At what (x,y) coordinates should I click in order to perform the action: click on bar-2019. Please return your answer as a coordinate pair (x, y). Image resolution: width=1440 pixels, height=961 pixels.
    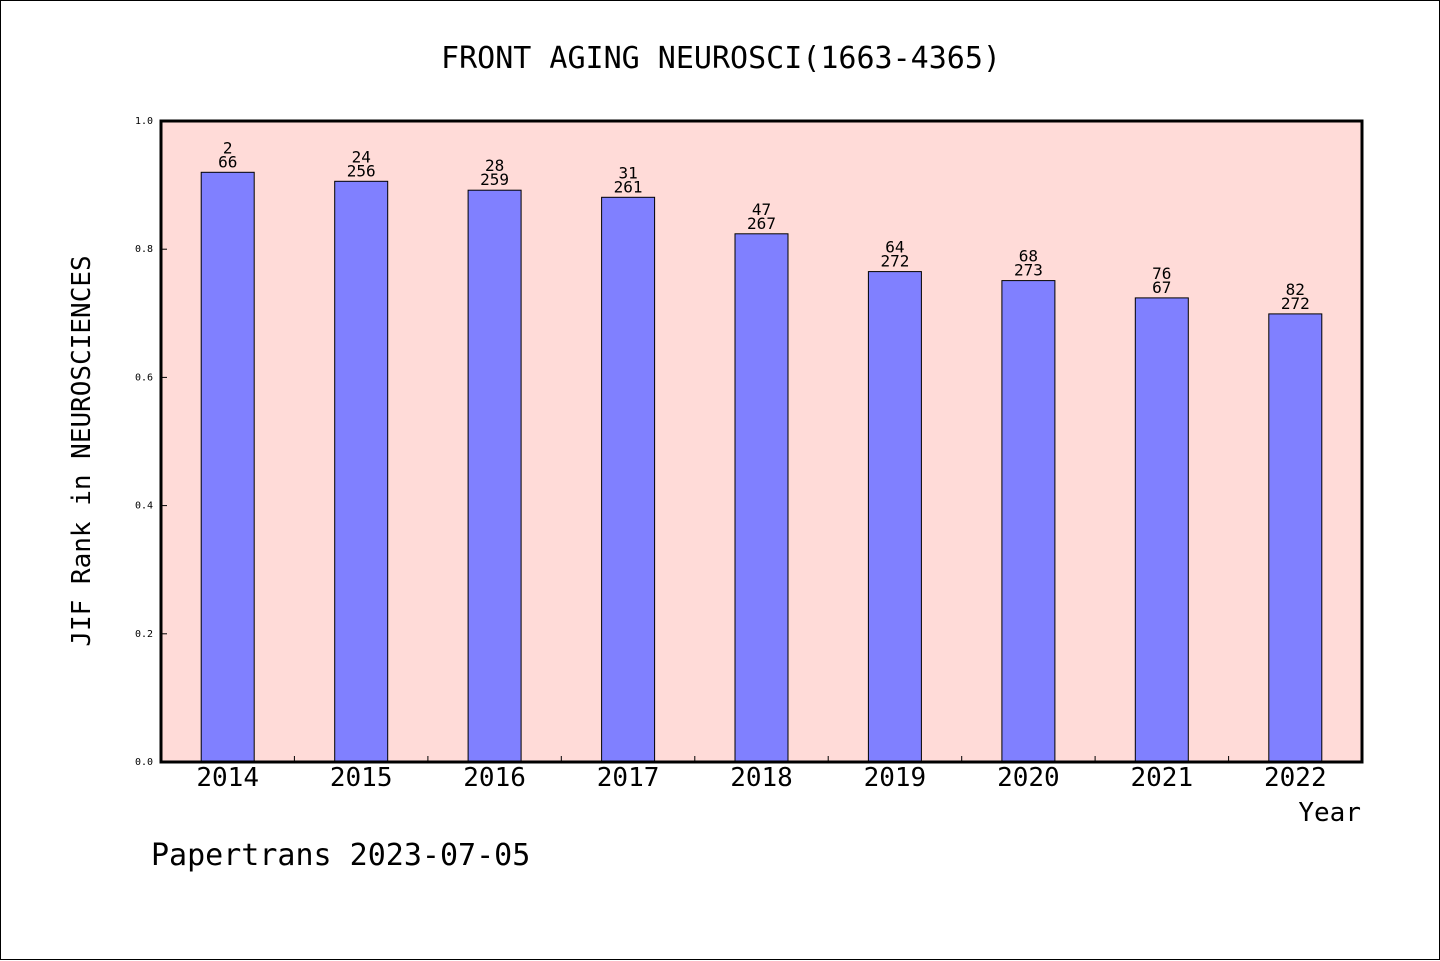
    Looking at the image, I should click on (894, 517).